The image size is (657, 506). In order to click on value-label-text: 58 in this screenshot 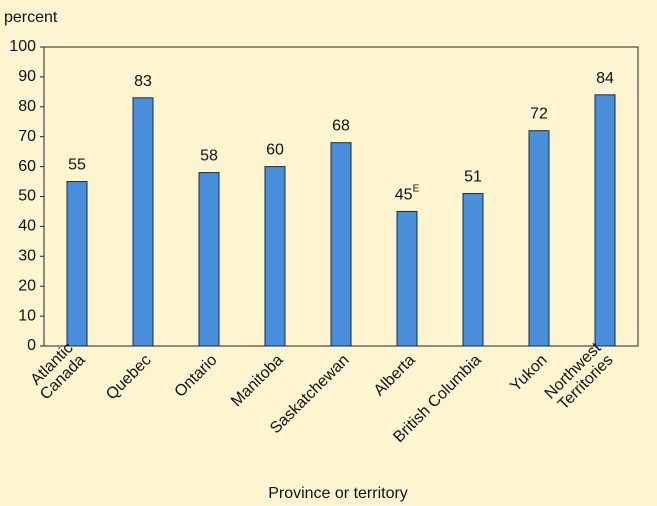, I will do `click(209, 156)`.